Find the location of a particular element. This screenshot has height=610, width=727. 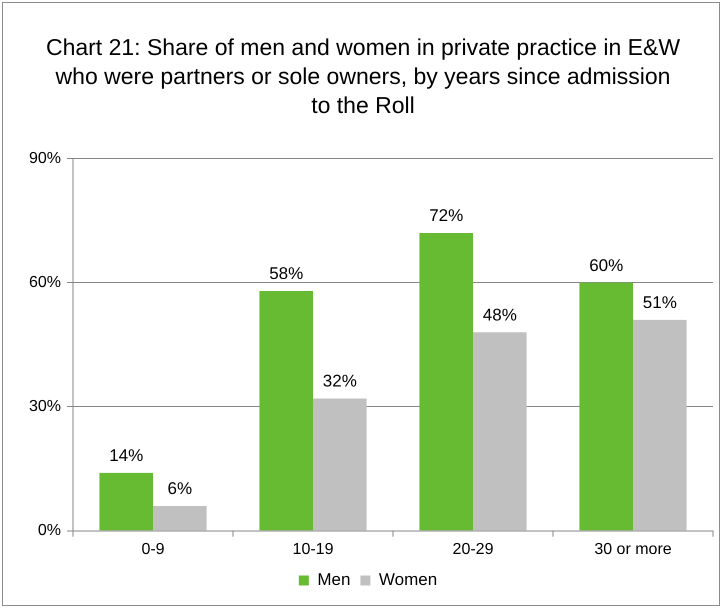

data-label: 72% is located at coordinates (446, 216).